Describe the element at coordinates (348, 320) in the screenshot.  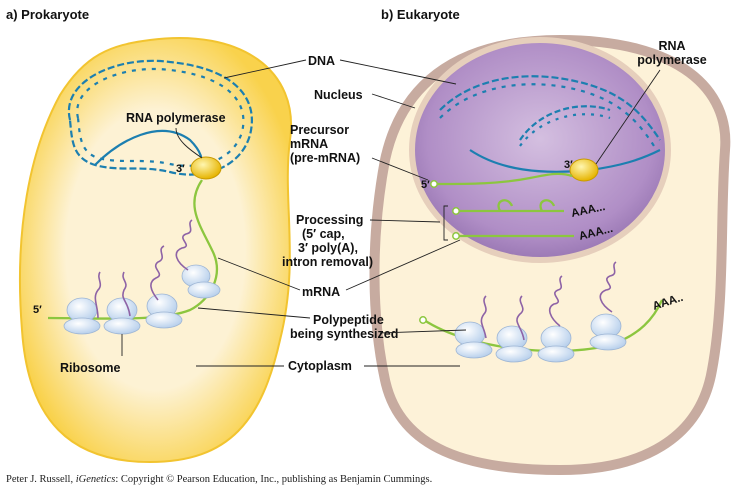
I see `polypeptide-label-1: Polypeptide` at that location.